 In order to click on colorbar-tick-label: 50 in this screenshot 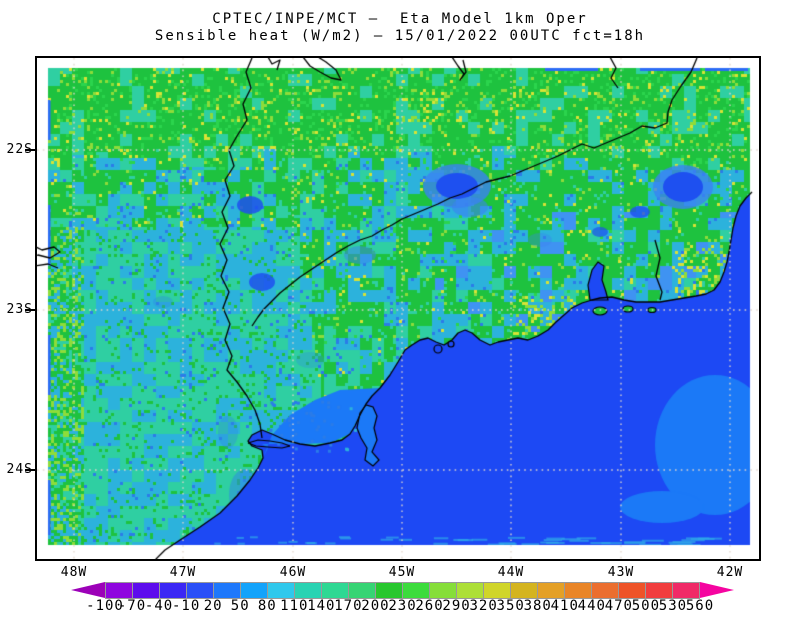, I will do `click(240, 606)`.